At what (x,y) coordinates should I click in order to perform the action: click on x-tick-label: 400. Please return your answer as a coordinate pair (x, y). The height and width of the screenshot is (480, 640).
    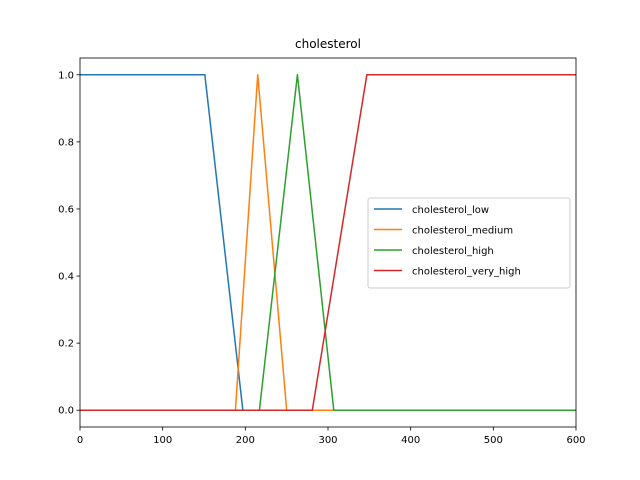
    Looking at the image, I should click on (410, 440).